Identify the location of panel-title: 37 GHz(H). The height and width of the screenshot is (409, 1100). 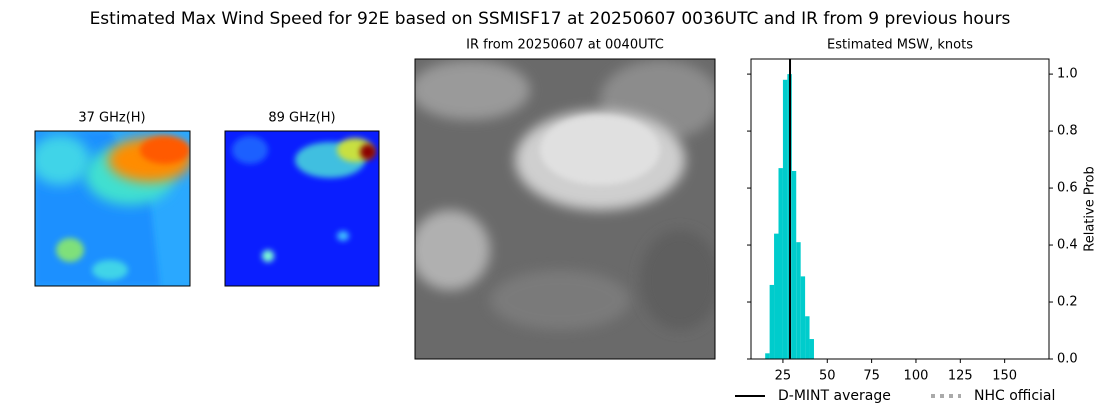
(111, 118).